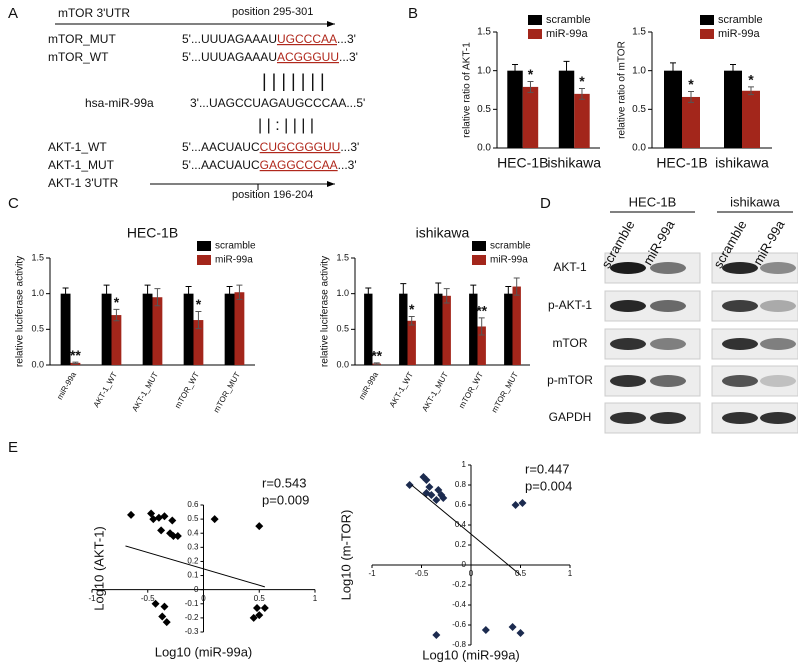 The width and height of the screenshot is (798, 663). I want to click on position-label: position 196-204, so click(272, 195).